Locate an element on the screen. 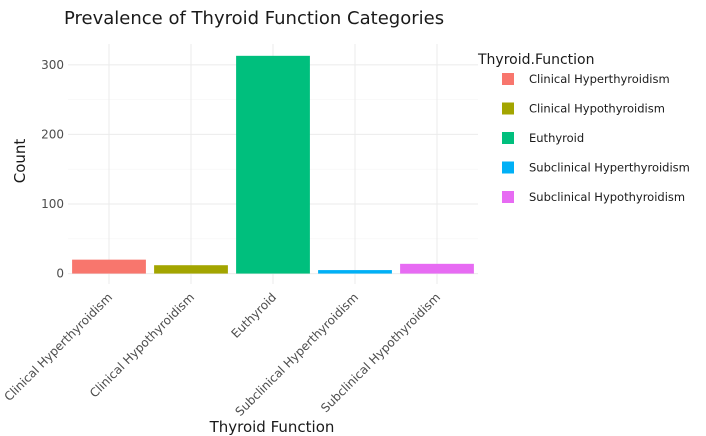 Image resolution: width=706 pixels, height=436 pixels. bar-clinical-hypothyroidism is located at coordinates (191, 269).